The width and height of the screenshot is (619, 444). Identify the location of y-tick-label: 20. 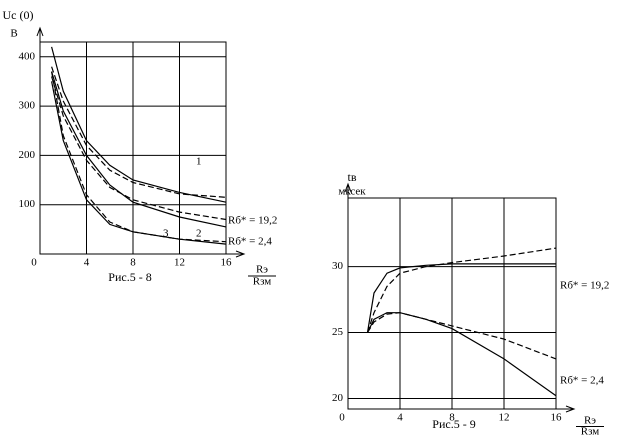
(338, 398).